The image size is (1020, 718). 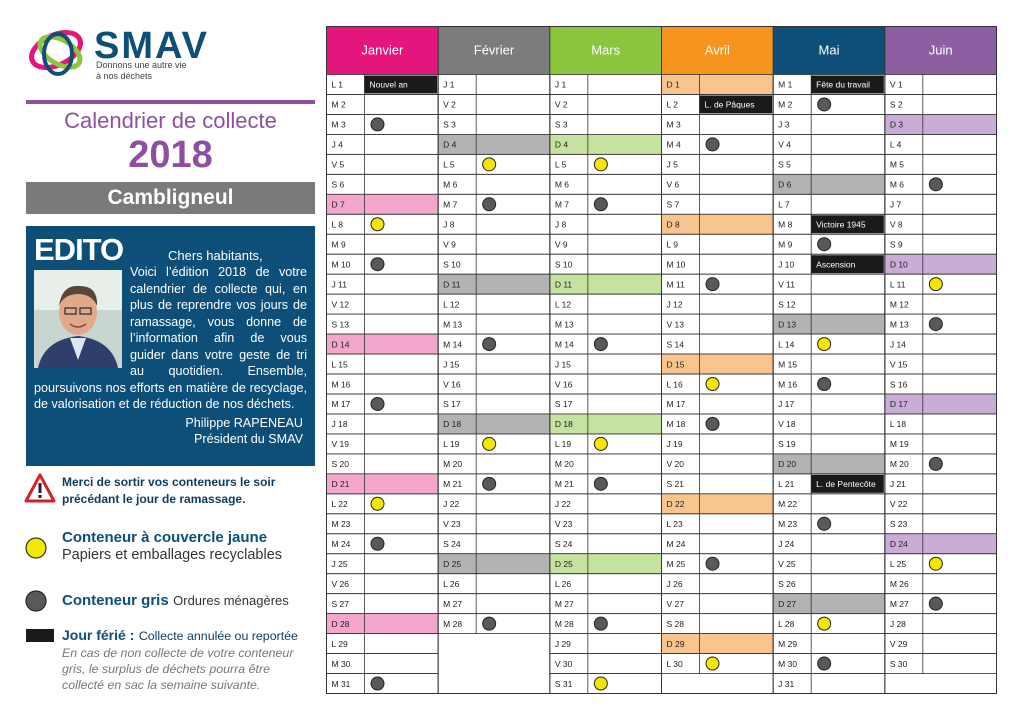 I want to click on greeting: Chers habitants,, so click(x=215, y=255).